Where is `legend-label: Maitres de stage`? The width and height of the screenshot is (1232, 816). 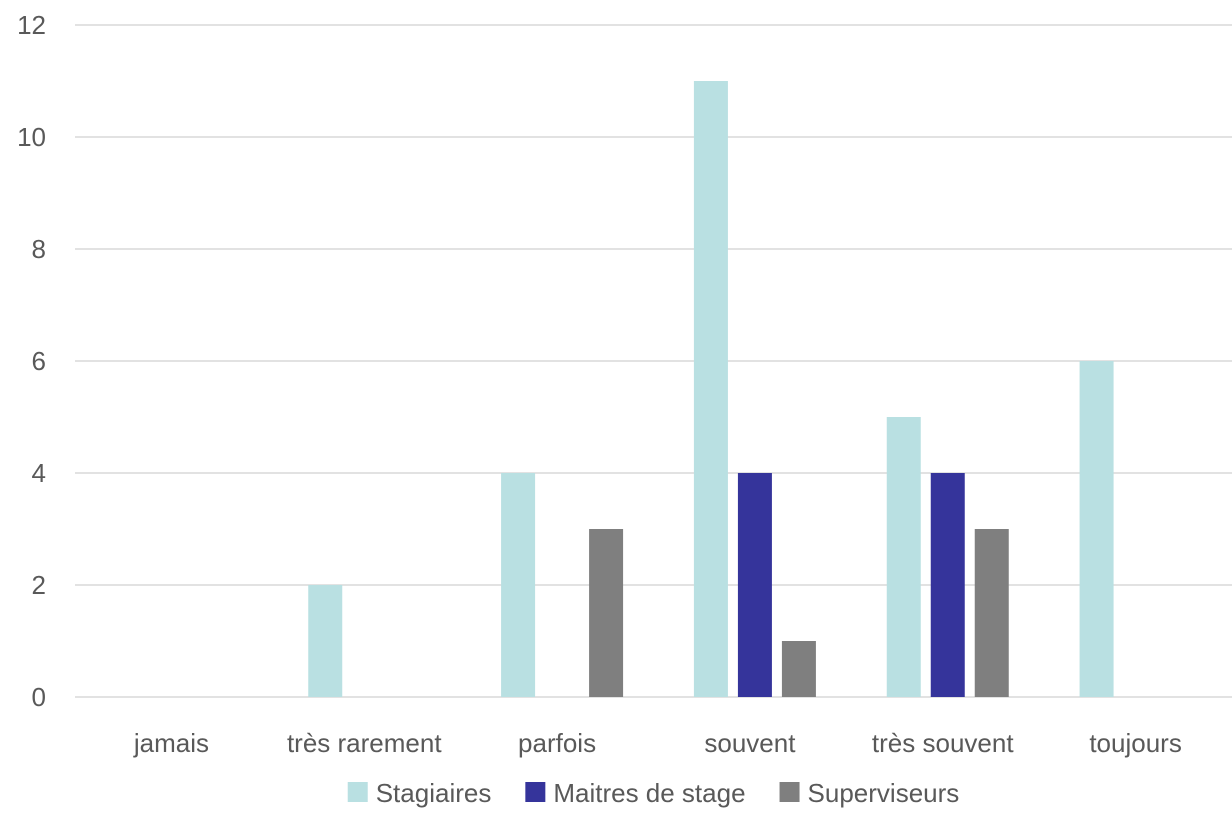 legend-label: Maitres de stage is located at coordinates (649, 793).